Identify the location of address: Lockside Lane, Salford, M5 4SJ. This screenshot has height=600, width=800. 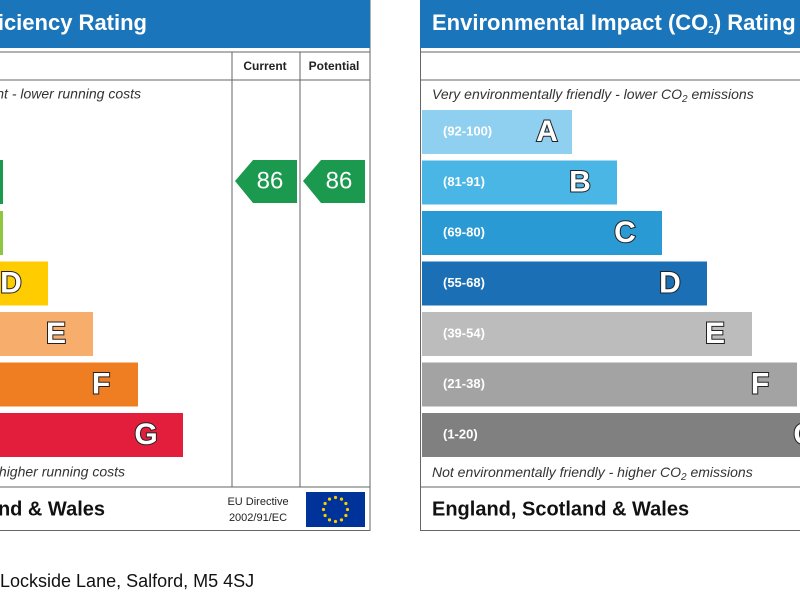
(127, 581).